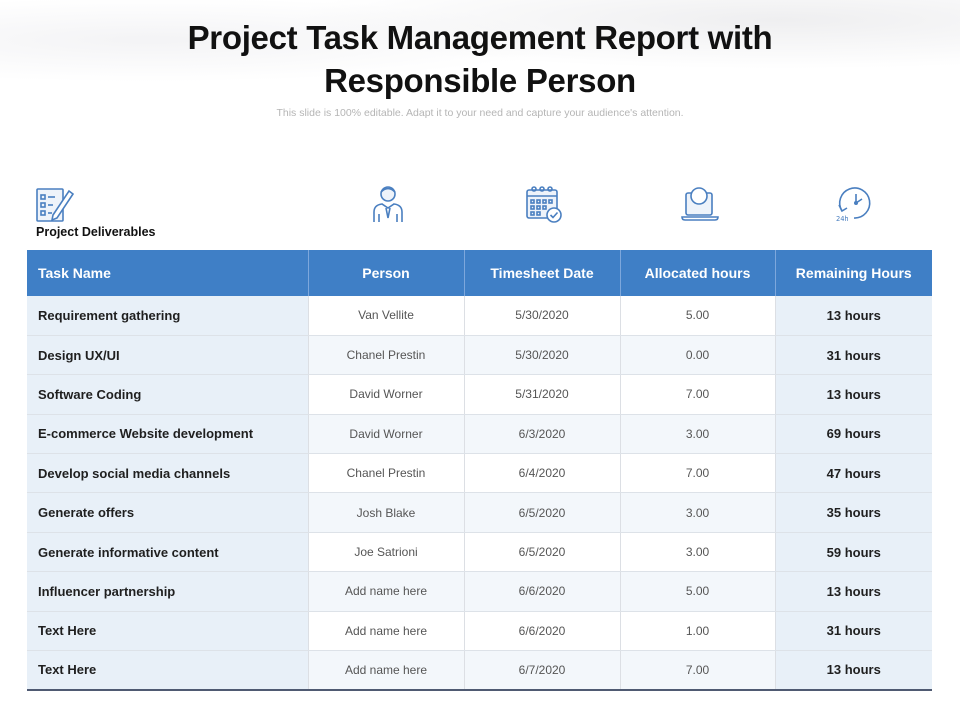  What do you see at coordinates (700, 203) in the screenshot?
I see `laptop-user-icon` at bounding box center [700, 203].